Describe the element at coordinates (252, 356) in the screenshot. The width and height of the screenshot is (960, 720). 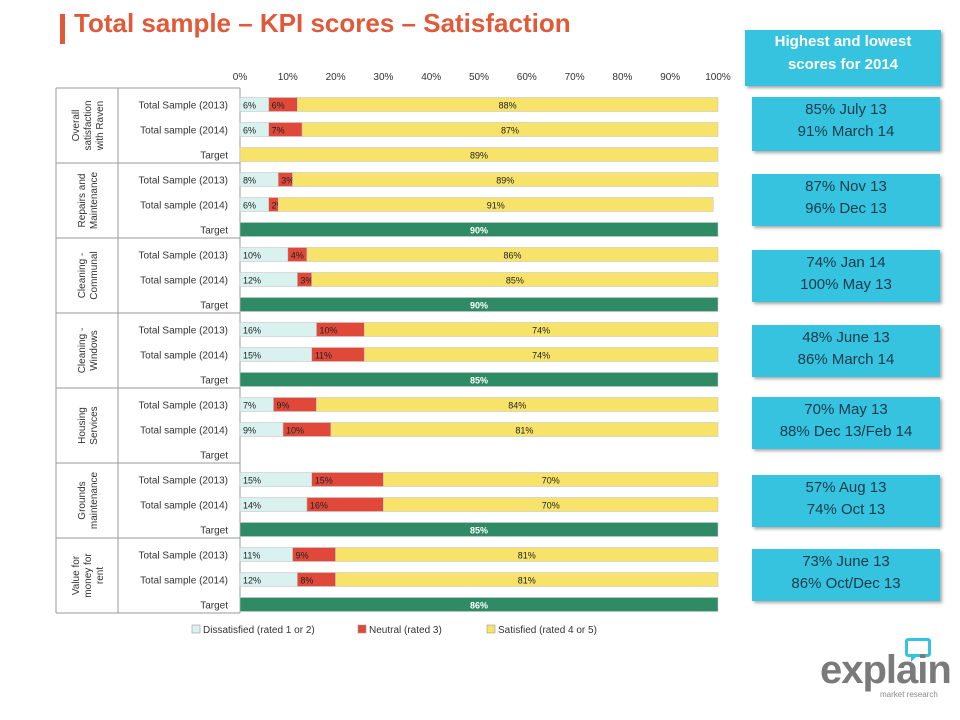
I see `dissatisfied-label: 15%` at that location.